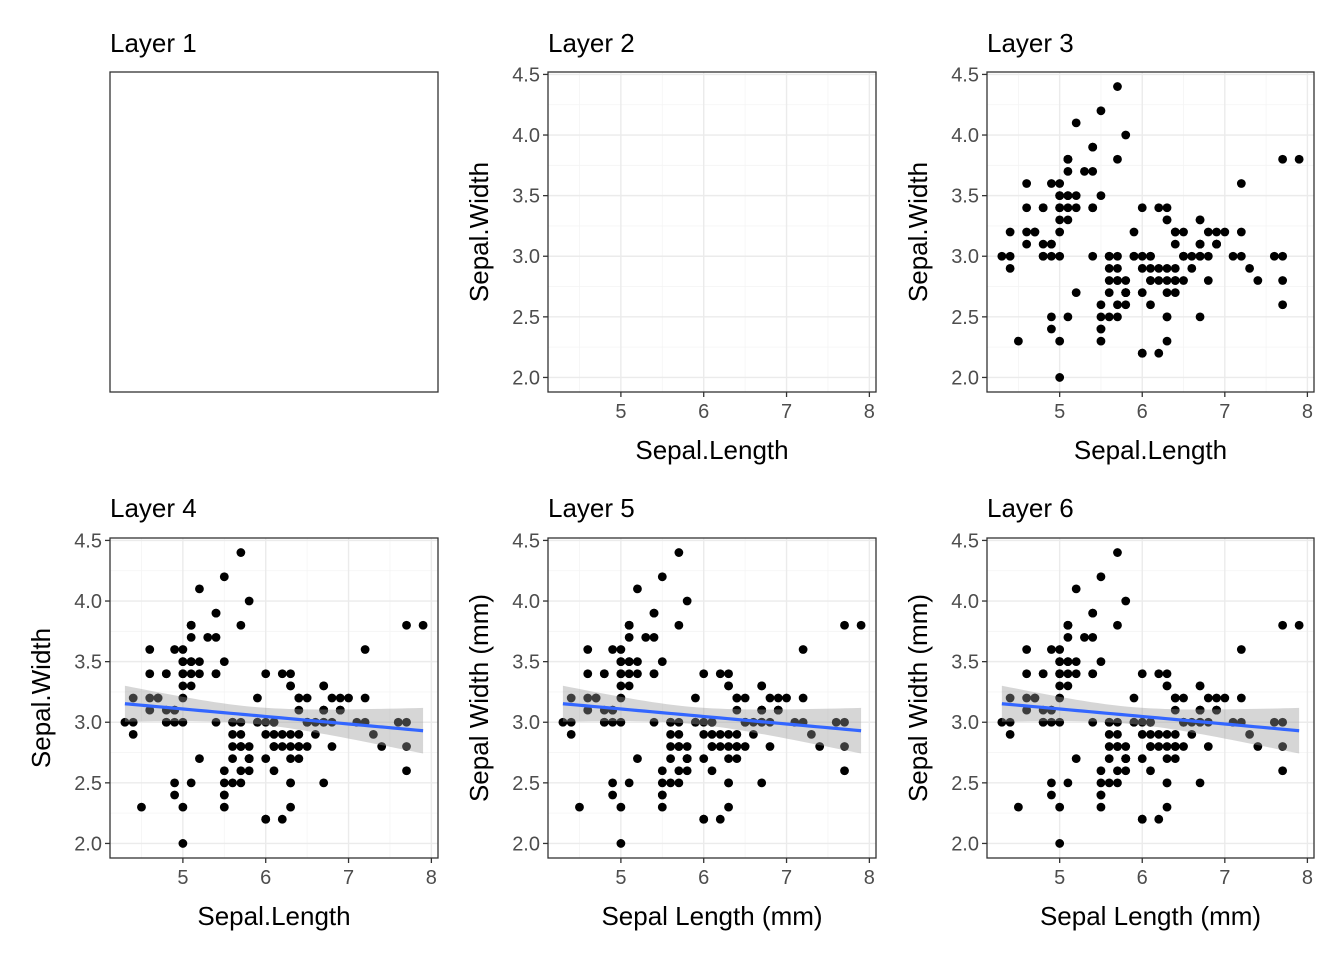  Describe the element at coordinates (348, 878) in the screenshot. I see `x-tick-label: 7` at that location.